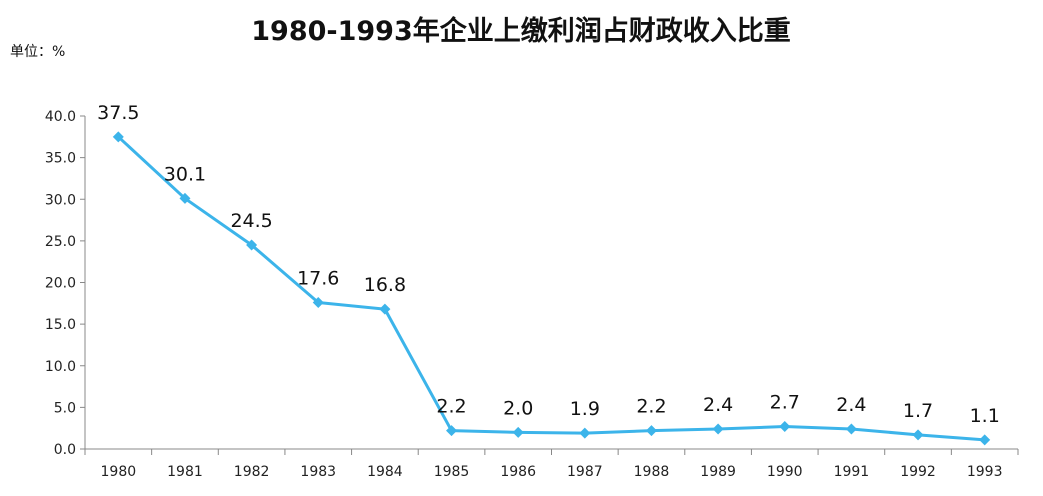 The width and height of the screenshot is (1043, 496). I want to click on data-label: 1.9, so click(585, 409).